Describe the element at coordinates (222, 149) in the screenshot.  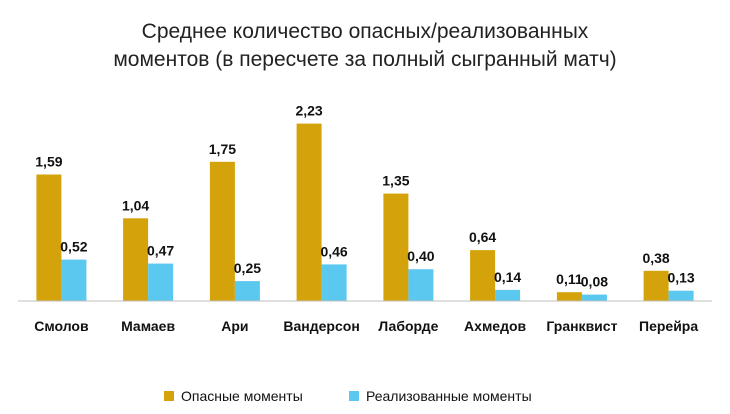
I see `value-label-dangerous-2: 1,75` at that location.